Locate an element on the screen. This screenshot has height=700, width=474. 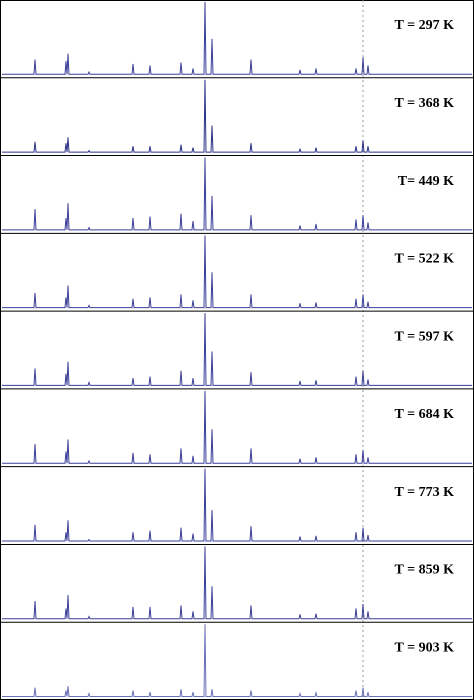
temperature-label: T = 773 K is located at coordinates (425, 492).